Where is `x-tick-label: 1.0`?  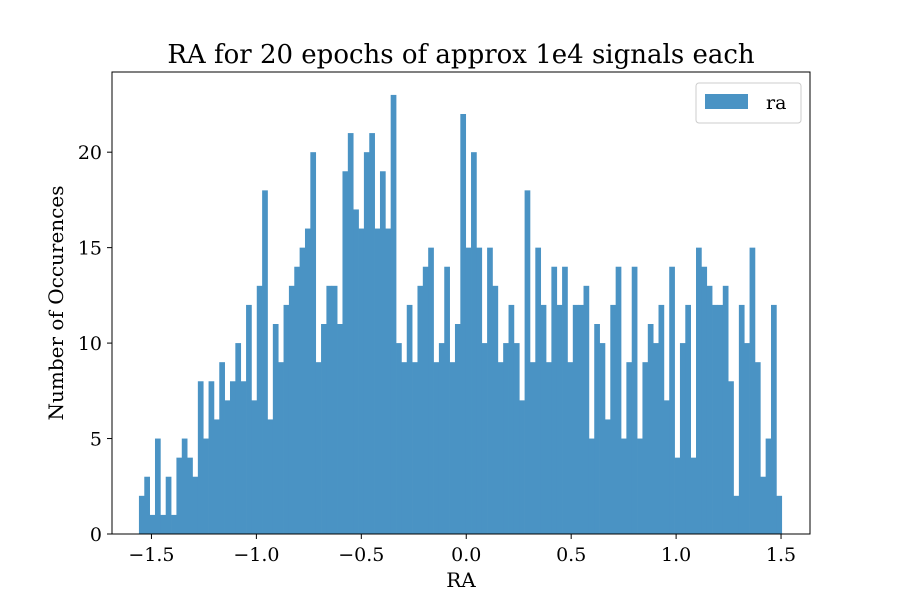 x-tick-label: 1.0 is located at coordinates (676, 555).